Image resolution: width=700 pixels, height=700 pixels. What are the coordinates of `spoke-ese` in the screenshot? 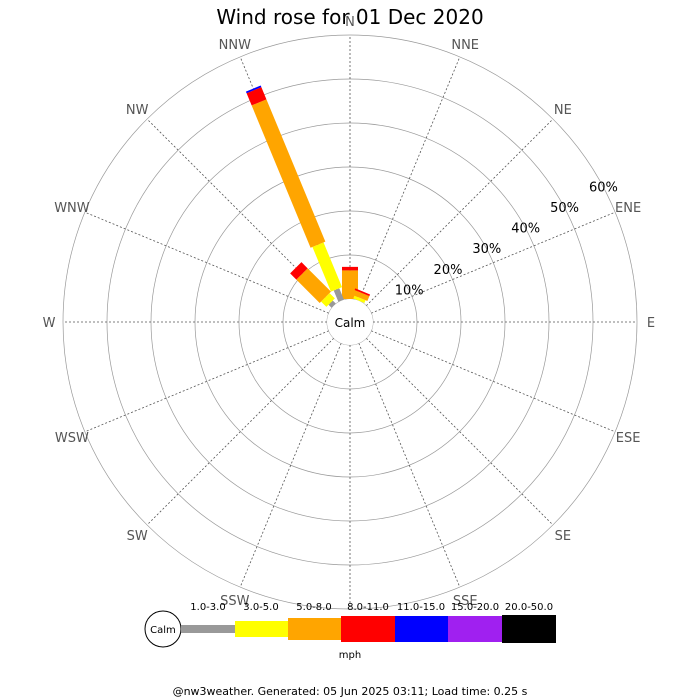 It's located at (493, 381).